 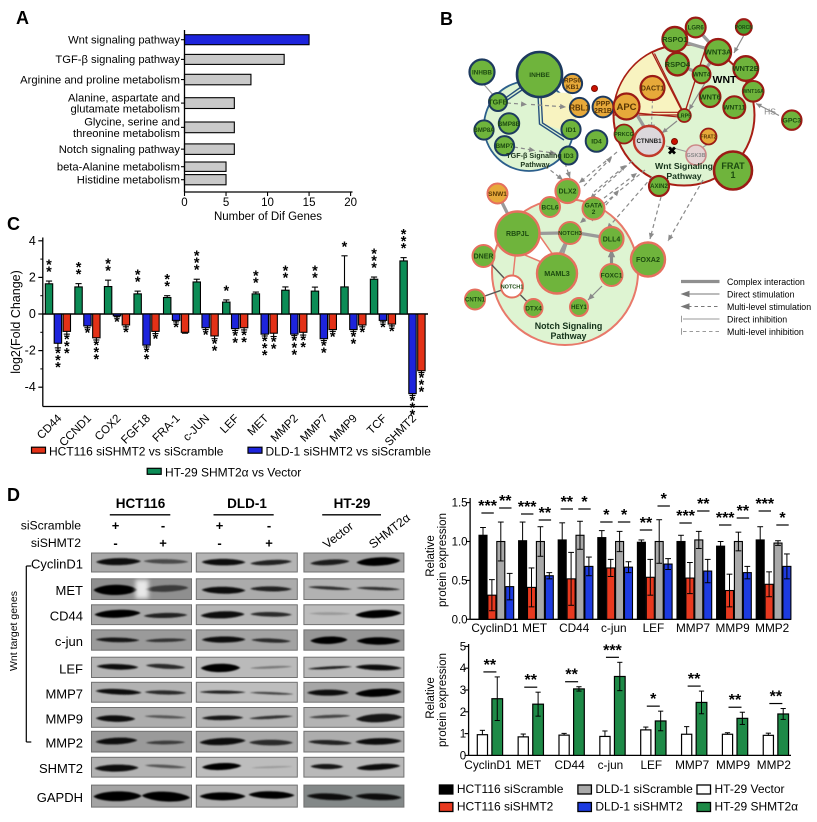 What do you see at coordinates (572, 87) in the screenshot?
I see `svg-text: KB1` at bounding box center [572, 87].